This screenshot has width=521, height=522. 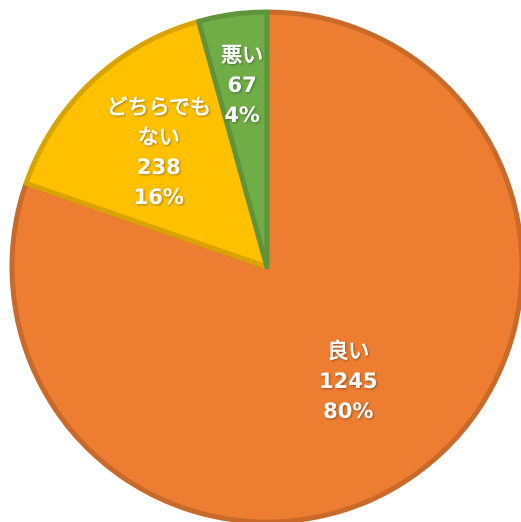 What do you see at coordinates (233, 139) in the screenshot?
I see `pie-slice` at bounding box center [233, 139].